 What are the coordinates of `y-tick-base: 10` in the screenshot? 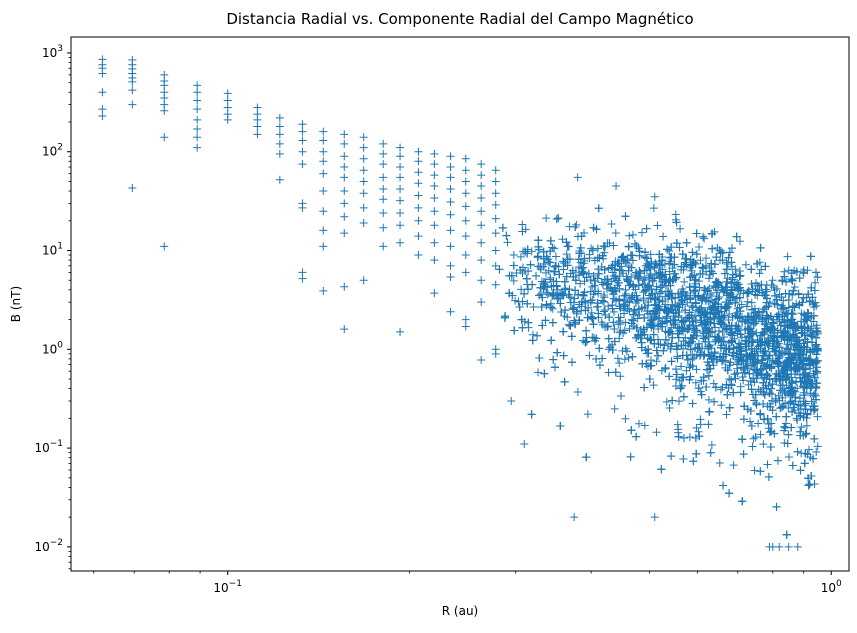 It's located at (41, 547).